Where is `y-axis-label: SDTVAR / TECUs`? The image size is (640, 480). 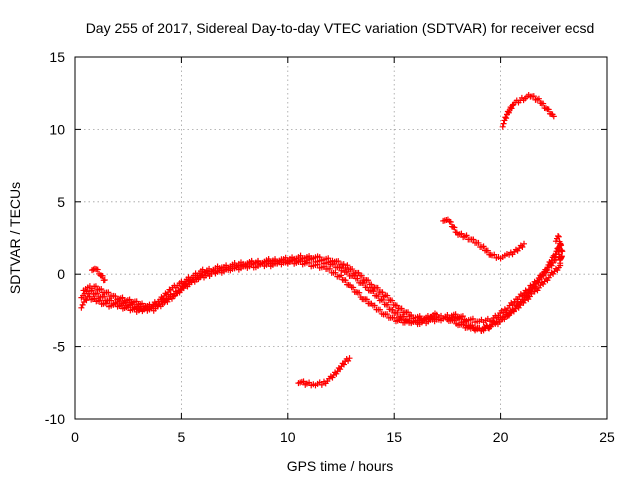 y-axis-label: SDTVAR / TECUs is located at coordinates (15, 238).